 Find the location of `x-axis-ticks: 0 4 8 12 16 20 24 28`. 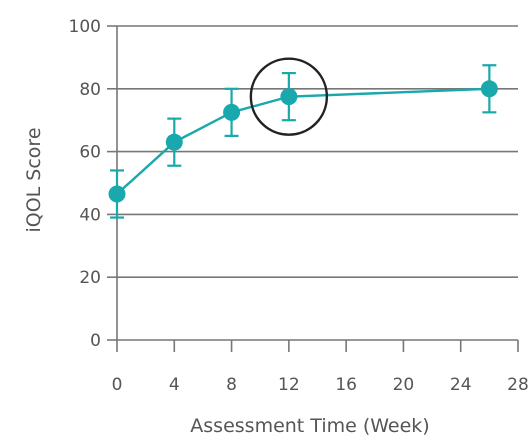

x-axis-ticks: 0 4 8 12 16 20 24 28 is located at coordinates (320, 367).